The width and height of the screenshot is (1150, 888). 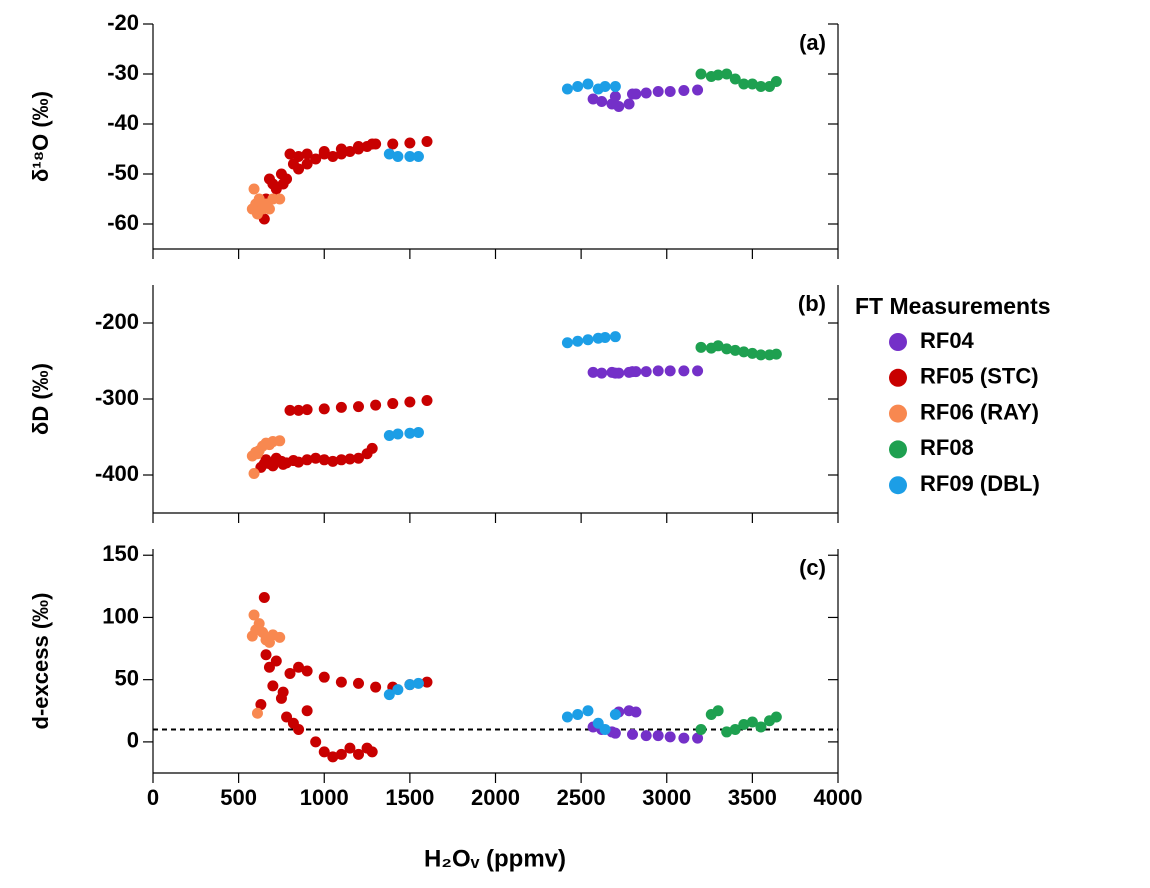 What do you see at coordinates (812, 42) in the screenshot?
I see `panel-label: (a)` at bounding box center [812, 42].